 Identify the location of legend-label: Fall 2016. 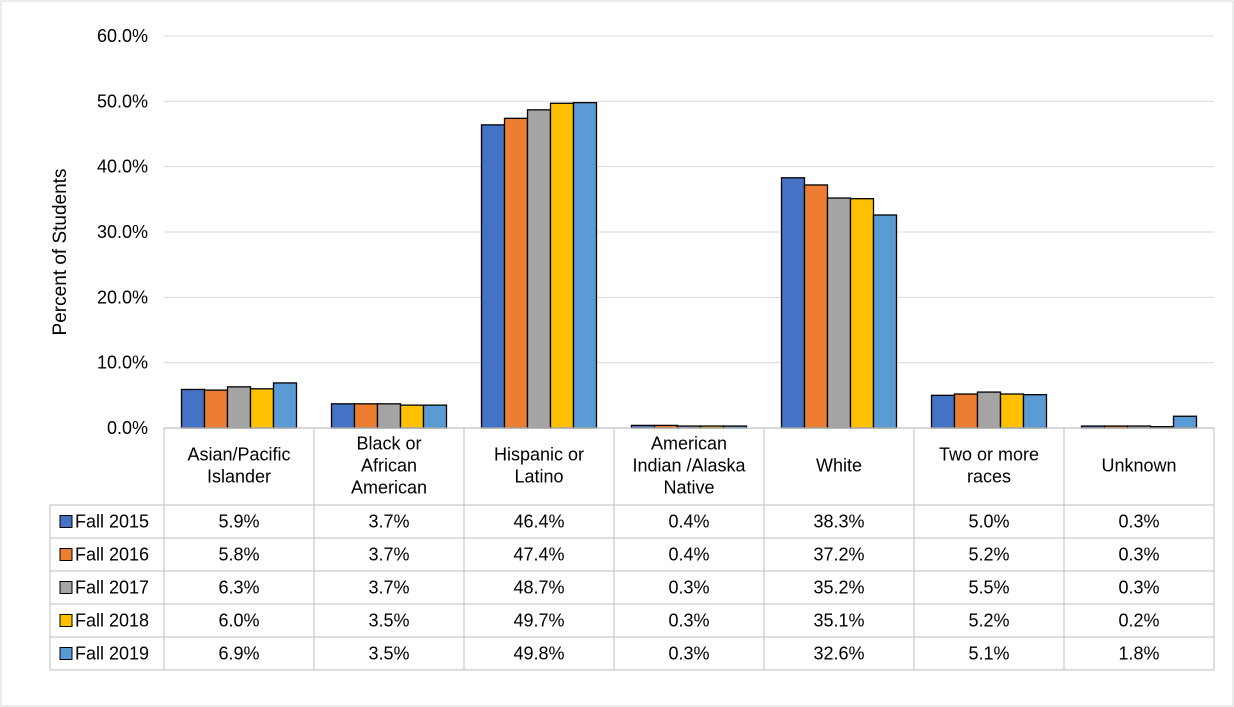
(112, 555).